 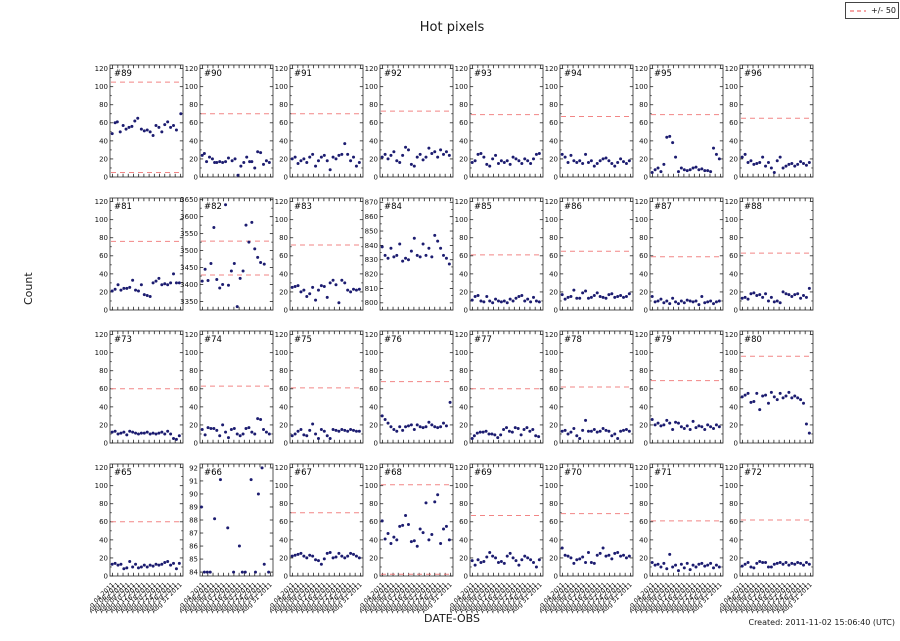 I want to click on subplot-id-label: #75, so click(x=303, y=340).